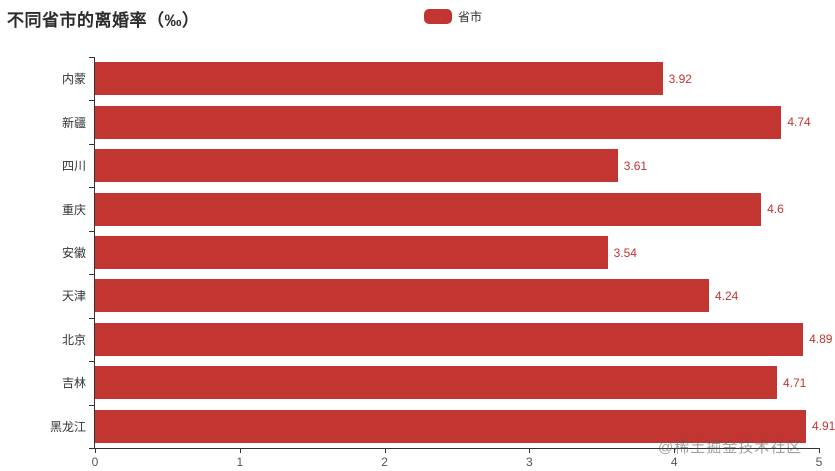 This screenshot has height=471, width=835. What do you see at coordinates (635, 165) in the screenshot?
I see `bar-value-label: 3.61` at bounding box center [635, 165].